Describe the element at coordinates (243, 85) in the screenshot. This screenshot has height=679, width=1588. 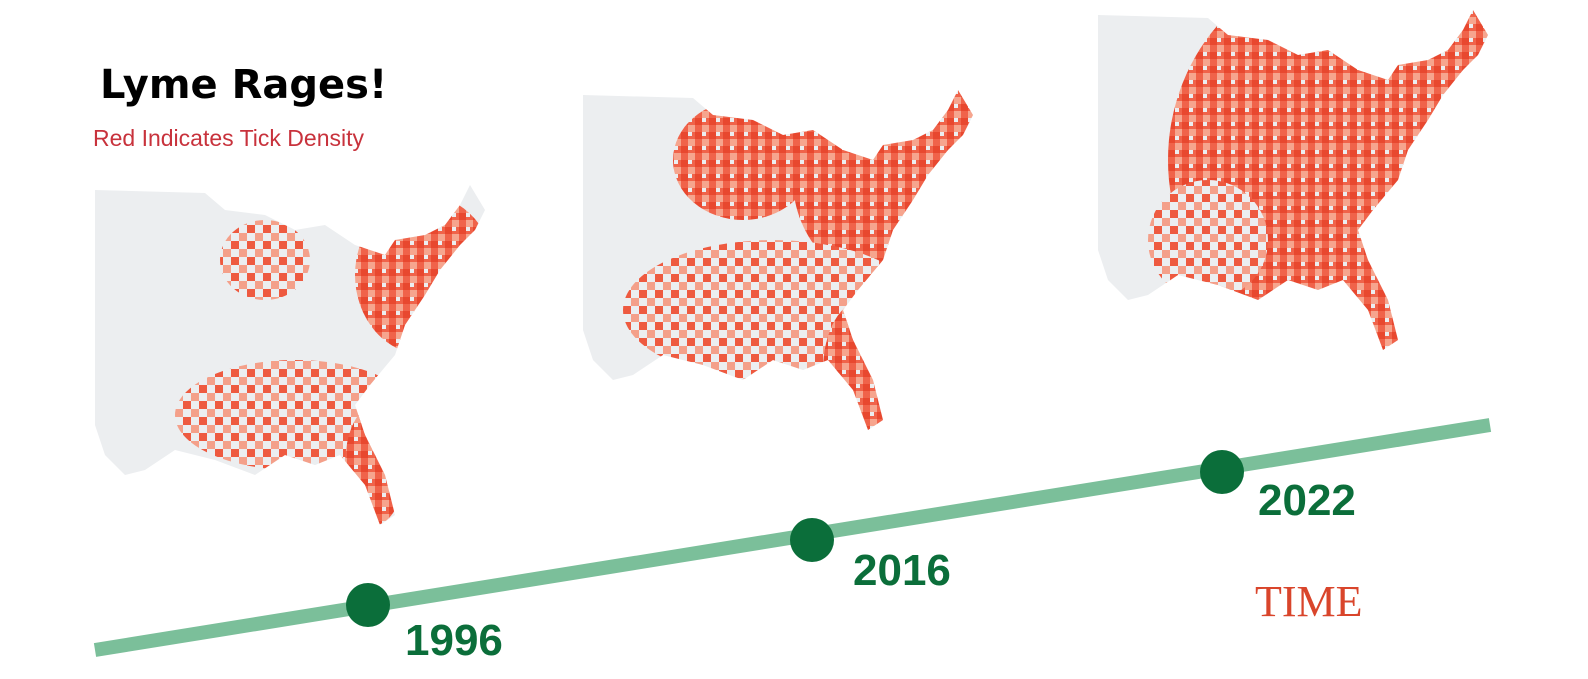
I see `title: Lyme Rages!` at that location.